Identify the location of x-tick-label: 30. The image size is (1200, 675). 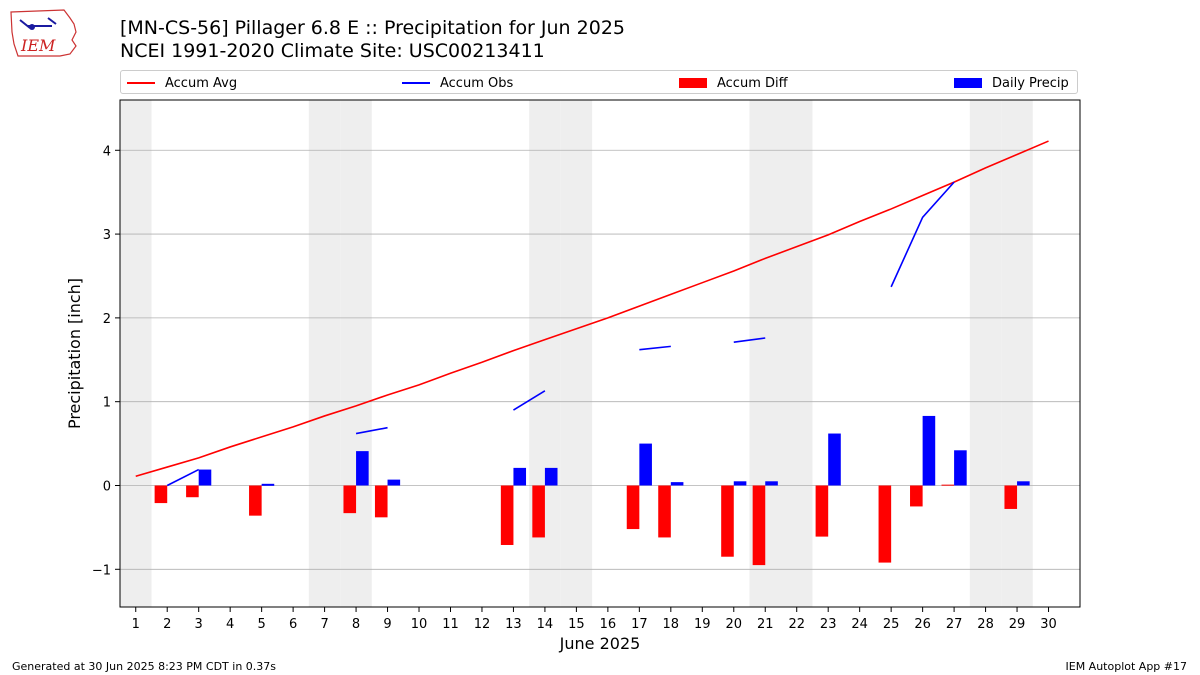
(1048, 624).